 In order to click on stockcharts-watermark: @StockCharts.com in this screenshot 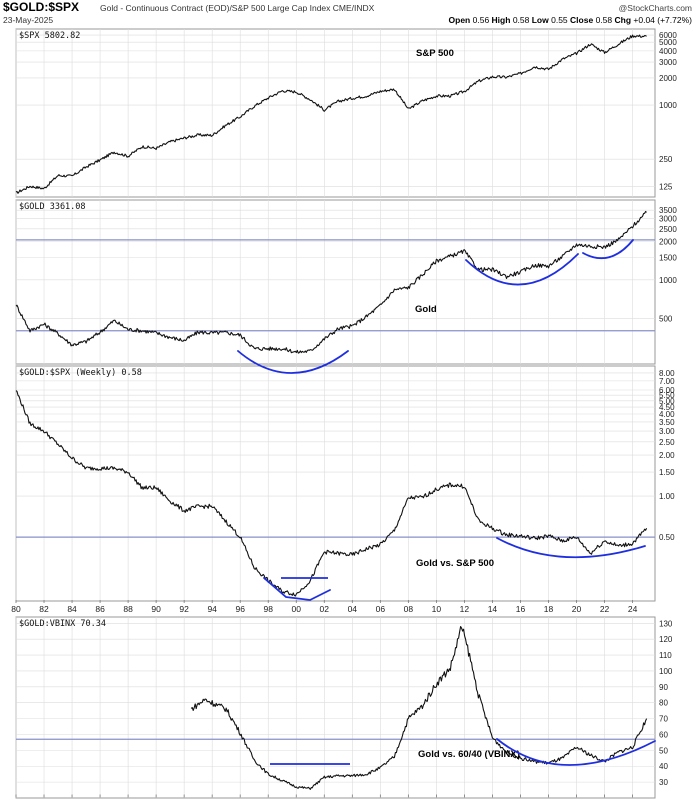, I will do `click(655, 8)`.